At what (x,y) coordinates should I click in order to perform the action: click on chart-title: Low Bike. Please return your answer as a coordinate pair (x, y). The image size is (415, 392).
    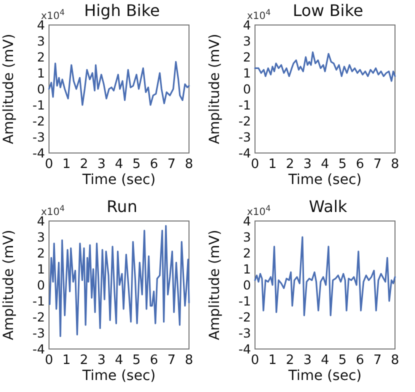
    Looking at the image, I should click on (328, 10).